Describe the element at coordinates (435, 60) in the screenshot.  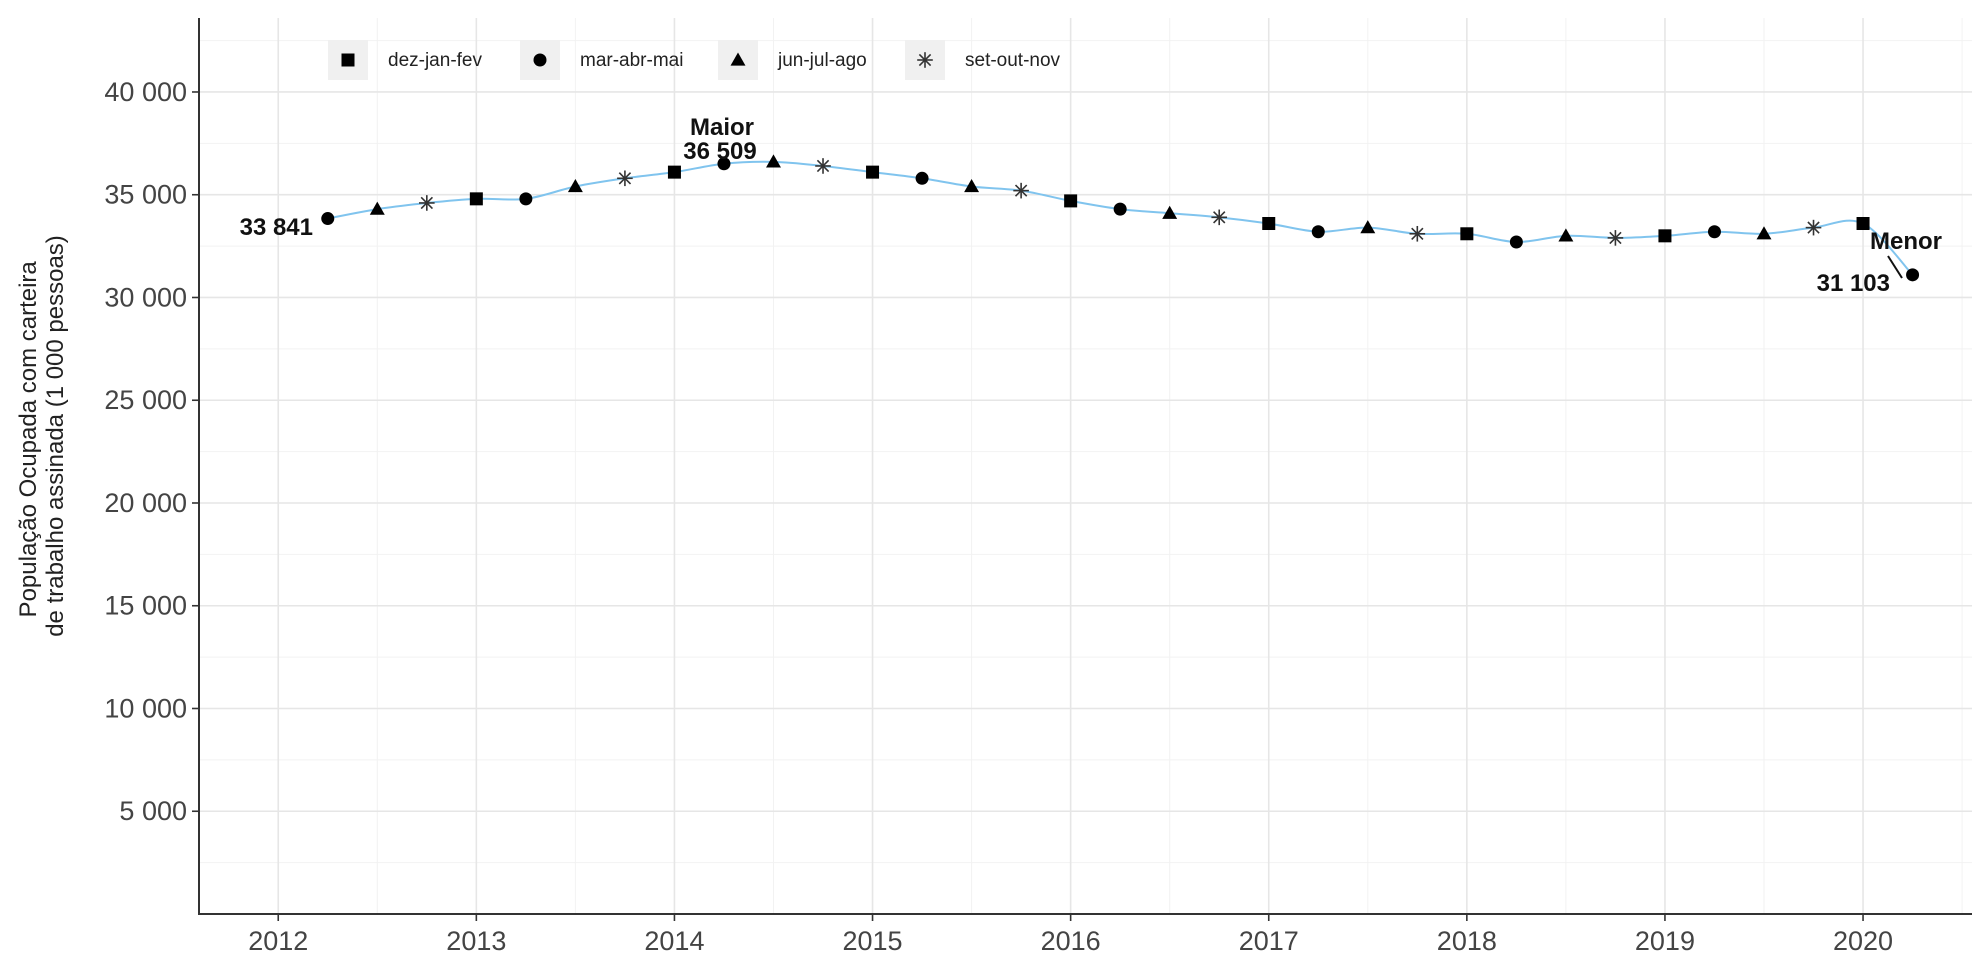
I see `legend-label: dez-jan-fev` at that location.